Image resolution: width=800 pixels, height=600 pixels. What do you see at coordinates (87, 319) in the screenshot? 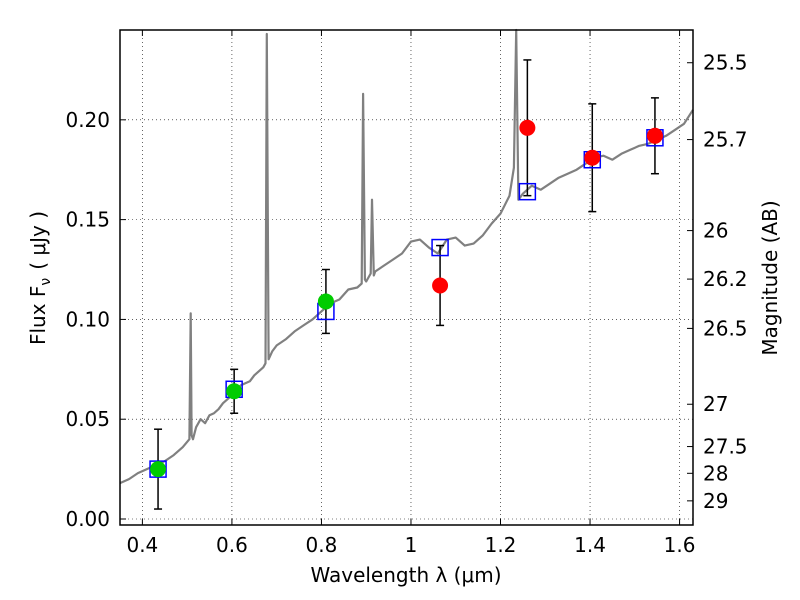
I see `y-tick-label: 0.10` at bounding box center [87, 319].